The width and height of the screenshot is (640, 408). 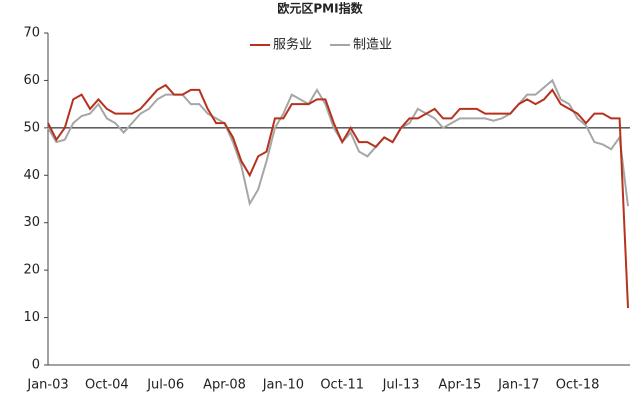 What do you see at coordinates (31, 317) in the screenshot?
I see `y-tick-label: 10` at bounding box center [31, 317].